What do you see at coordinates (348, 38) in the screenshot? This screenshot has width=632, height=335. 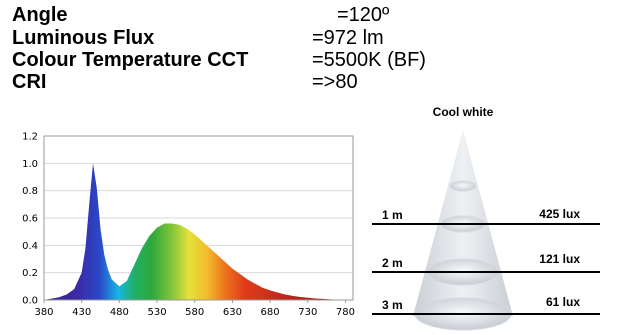 I see `spec-value: =972 lm` at bounding box center [348, 38].